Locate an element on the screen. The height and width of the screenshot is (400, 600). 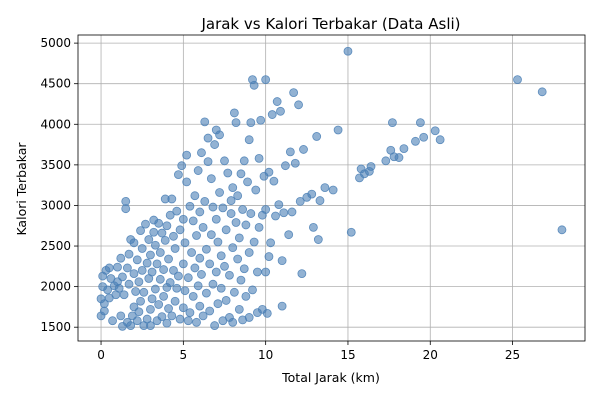
y-tick-label: 5000 is located at coordinates (55, 43).